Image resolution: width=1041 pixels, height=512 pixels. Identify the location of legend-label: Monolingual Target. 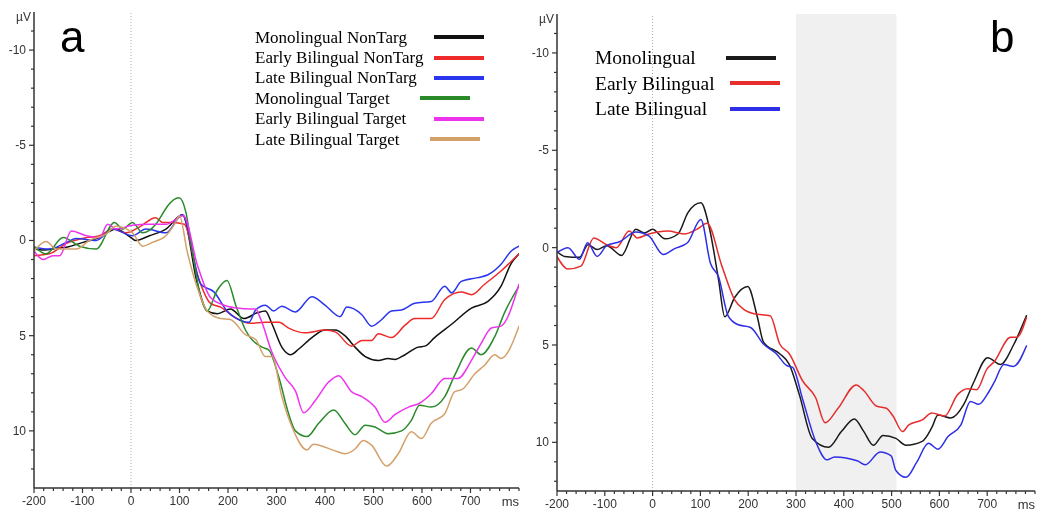
(322, 98).